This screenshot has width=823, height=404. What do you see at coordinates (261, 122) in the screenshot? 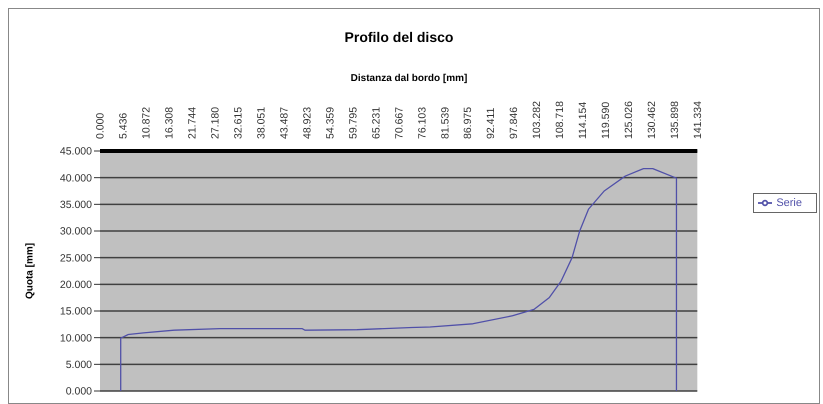
I see `x-tick-label: 38.051` at bounding box center [261, 122].